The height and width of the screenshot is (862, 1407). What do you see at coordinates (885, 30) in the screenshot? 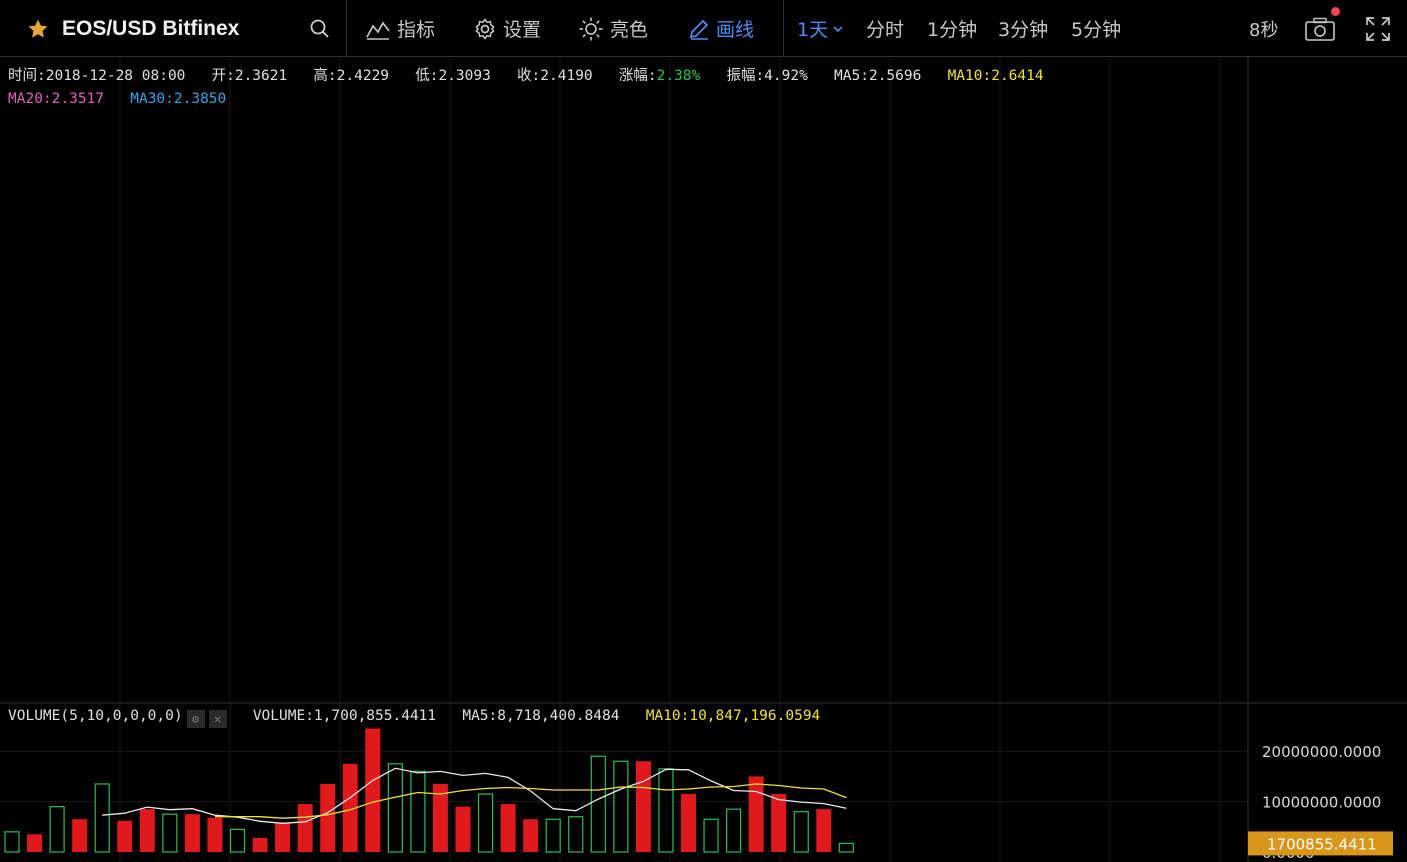
I see `timeframe-intraday: 分时` at bounding box center [885, 30].